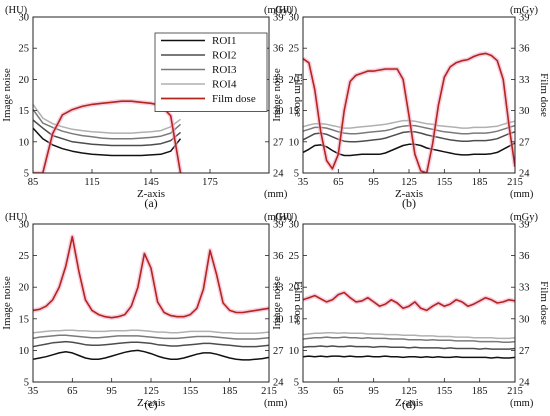 The image size is (550, 416). What do you see at coordinates (234, 99) in the screenshot?
I see `legend-label: Film dose` at bounding box center [234, 99].